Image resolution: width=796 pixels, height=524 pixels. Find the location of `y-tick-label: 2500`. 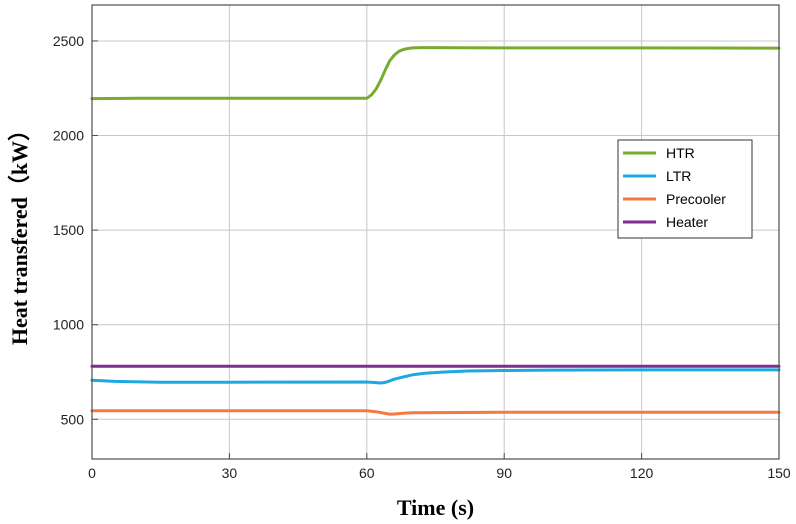

y-tick-label: 2500 is located at coordinates (68, 41).